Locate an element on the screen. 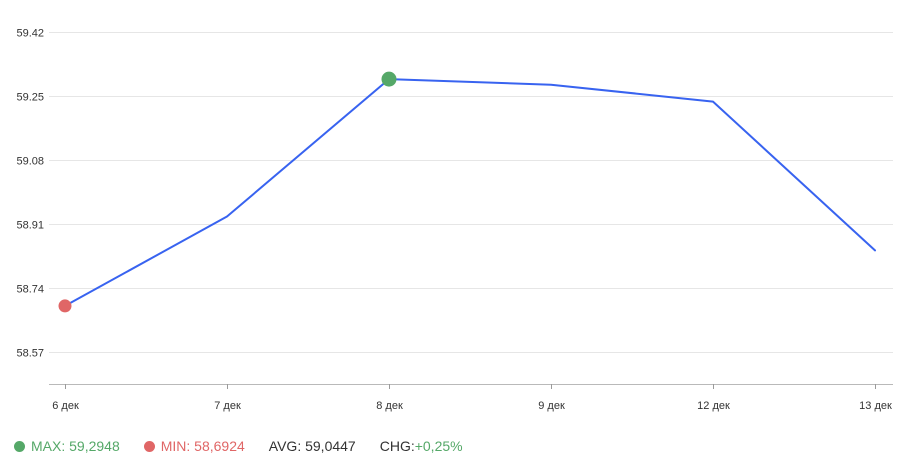  x-tick-label: 9 дек is located at coordinates (551, 406).